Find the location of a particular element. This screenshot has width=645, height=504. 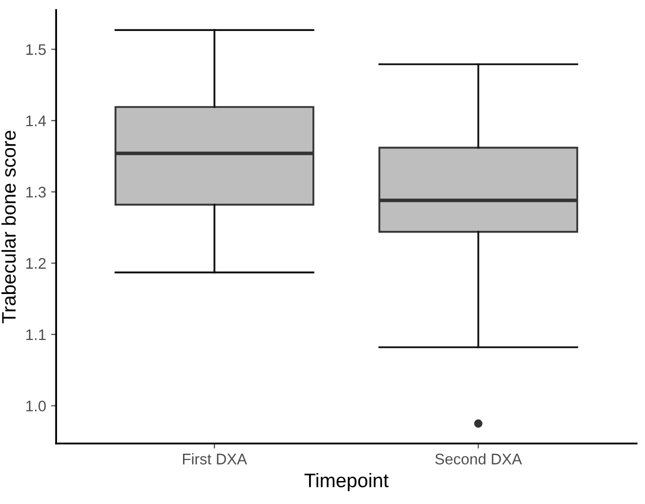

x-tick-label: Second DXA is located at coordinates (478, 458).